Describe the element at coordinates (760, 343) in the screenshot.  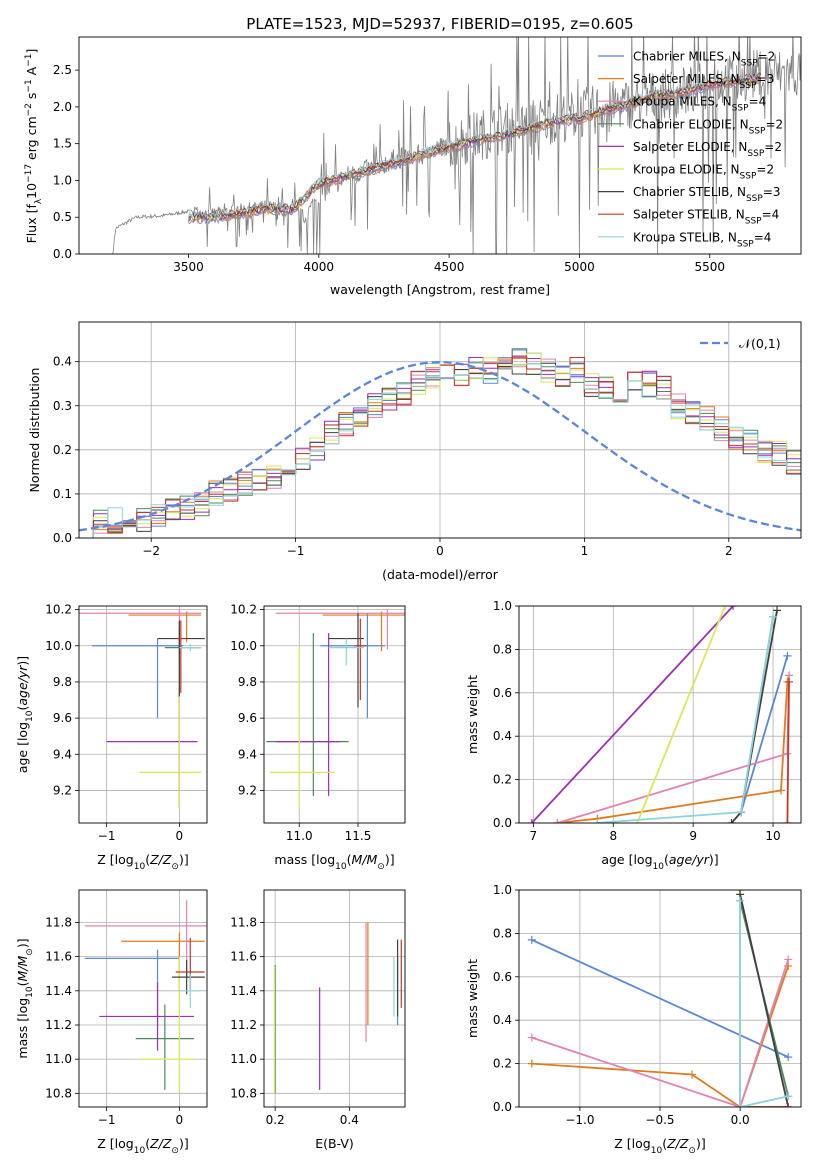
I see `legend-label-normal: 𝒩(0,1)` at that location.